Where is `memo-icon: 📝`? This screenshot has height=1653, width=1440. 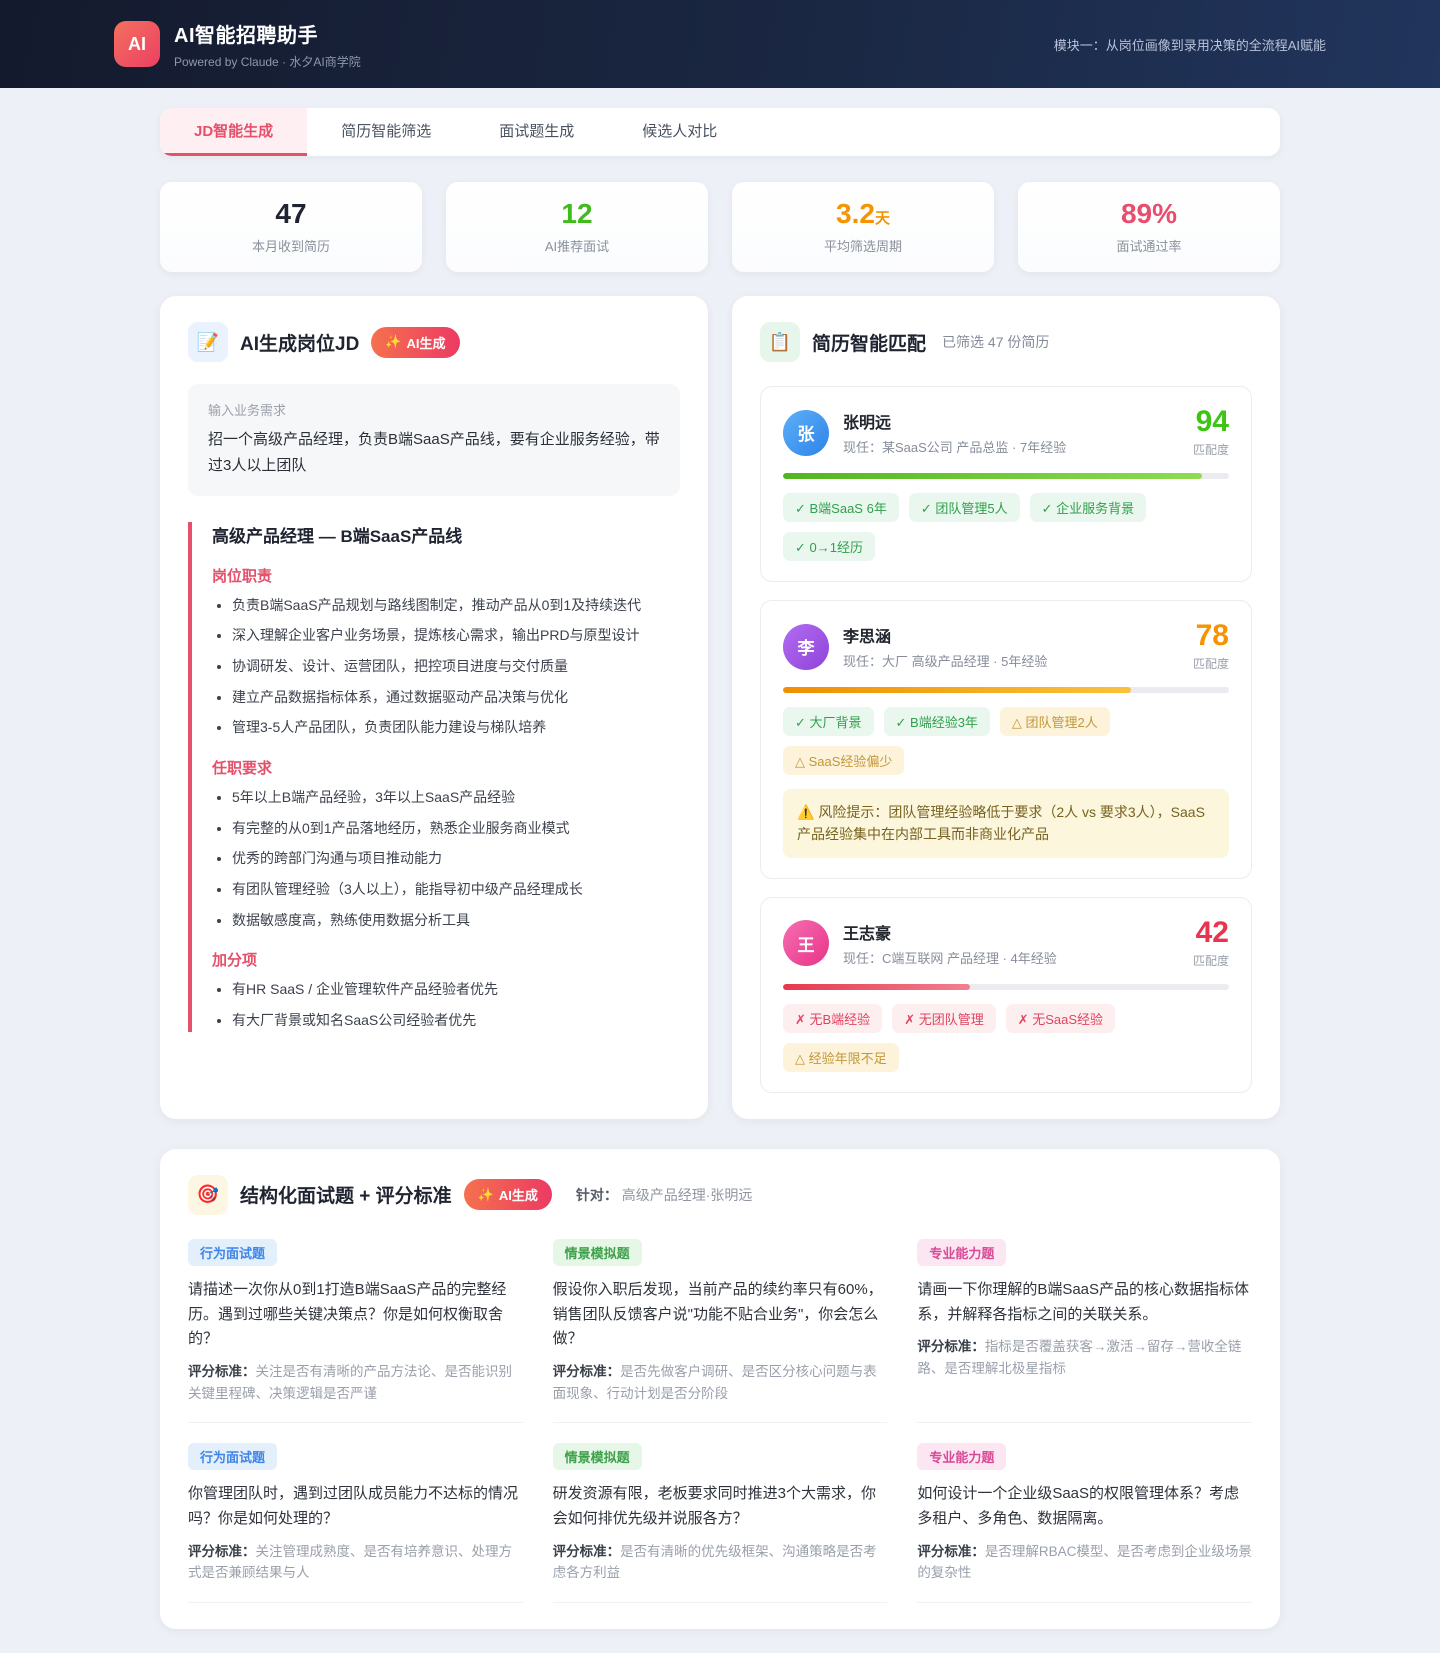 memo-icon: 📝 is located at coordinates (208, 342).